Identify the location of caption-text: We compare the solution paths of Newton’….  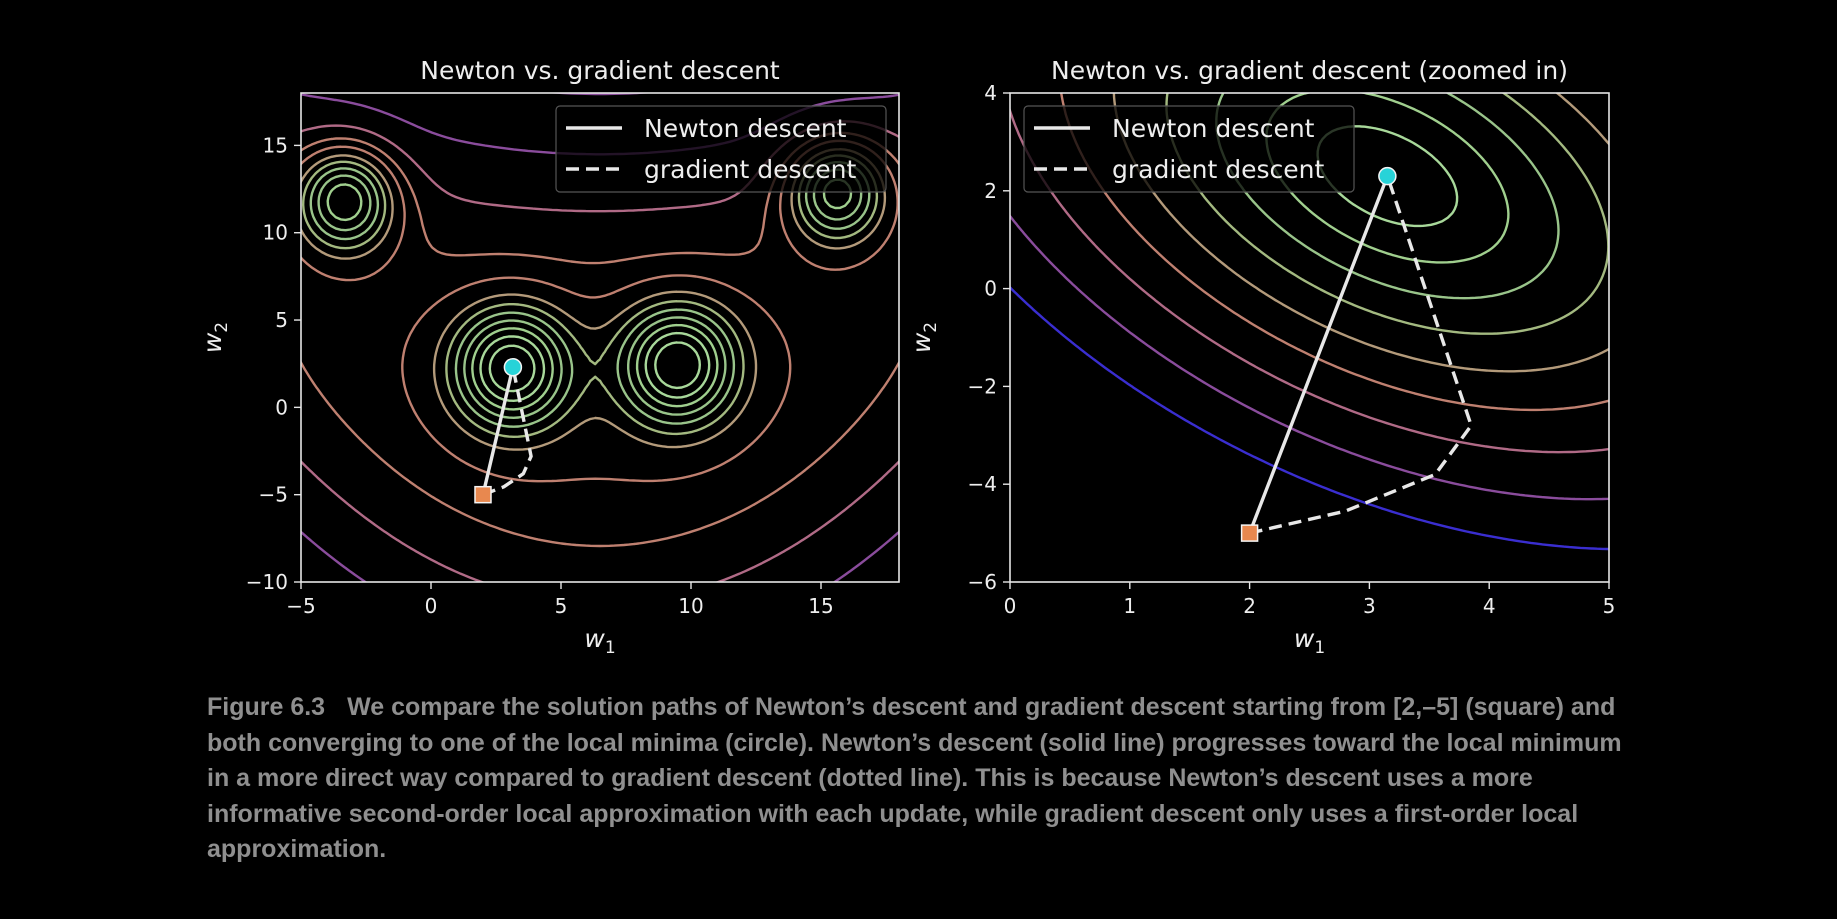
(914, 778).